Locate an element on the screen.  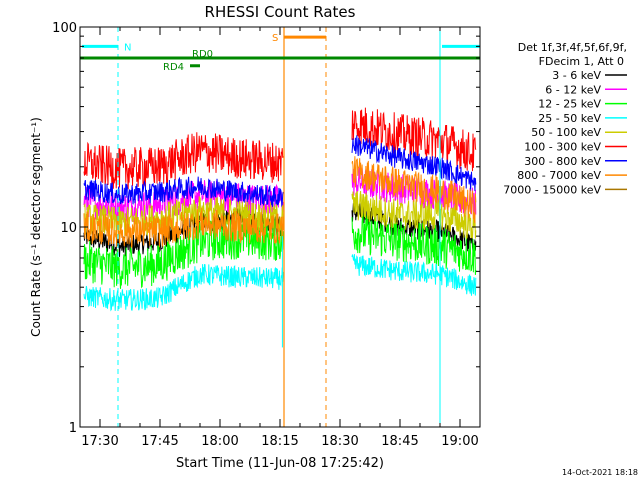
x-tick-label: 17:30 is located at coordinates (99, 441).